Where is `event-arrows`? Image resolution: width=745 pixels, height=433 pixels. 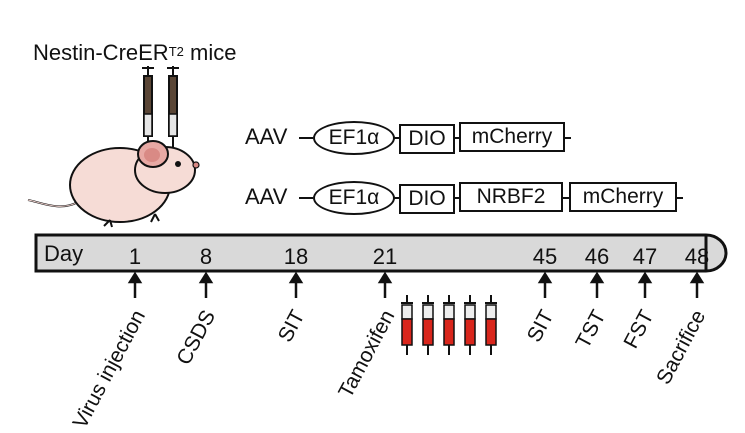 event-arrows is located at coordinates (416, 285).